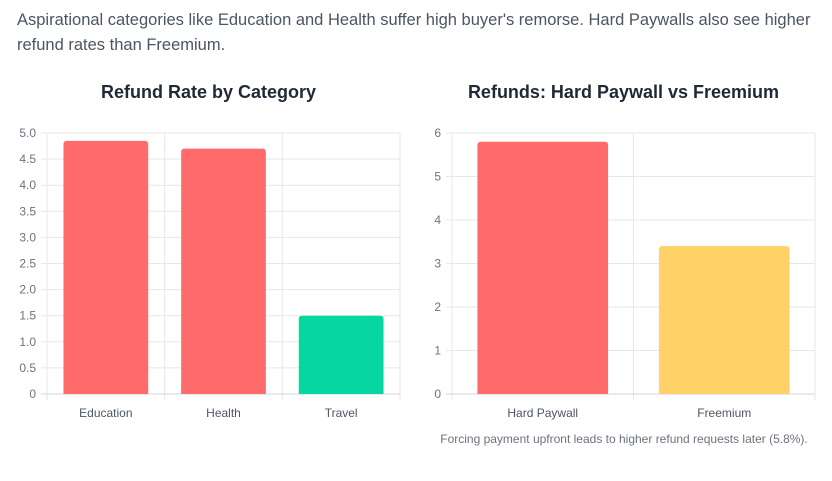 This screenshot has height=481, width=832. I want to click on x-tick-label: Education, so click(105, 413).